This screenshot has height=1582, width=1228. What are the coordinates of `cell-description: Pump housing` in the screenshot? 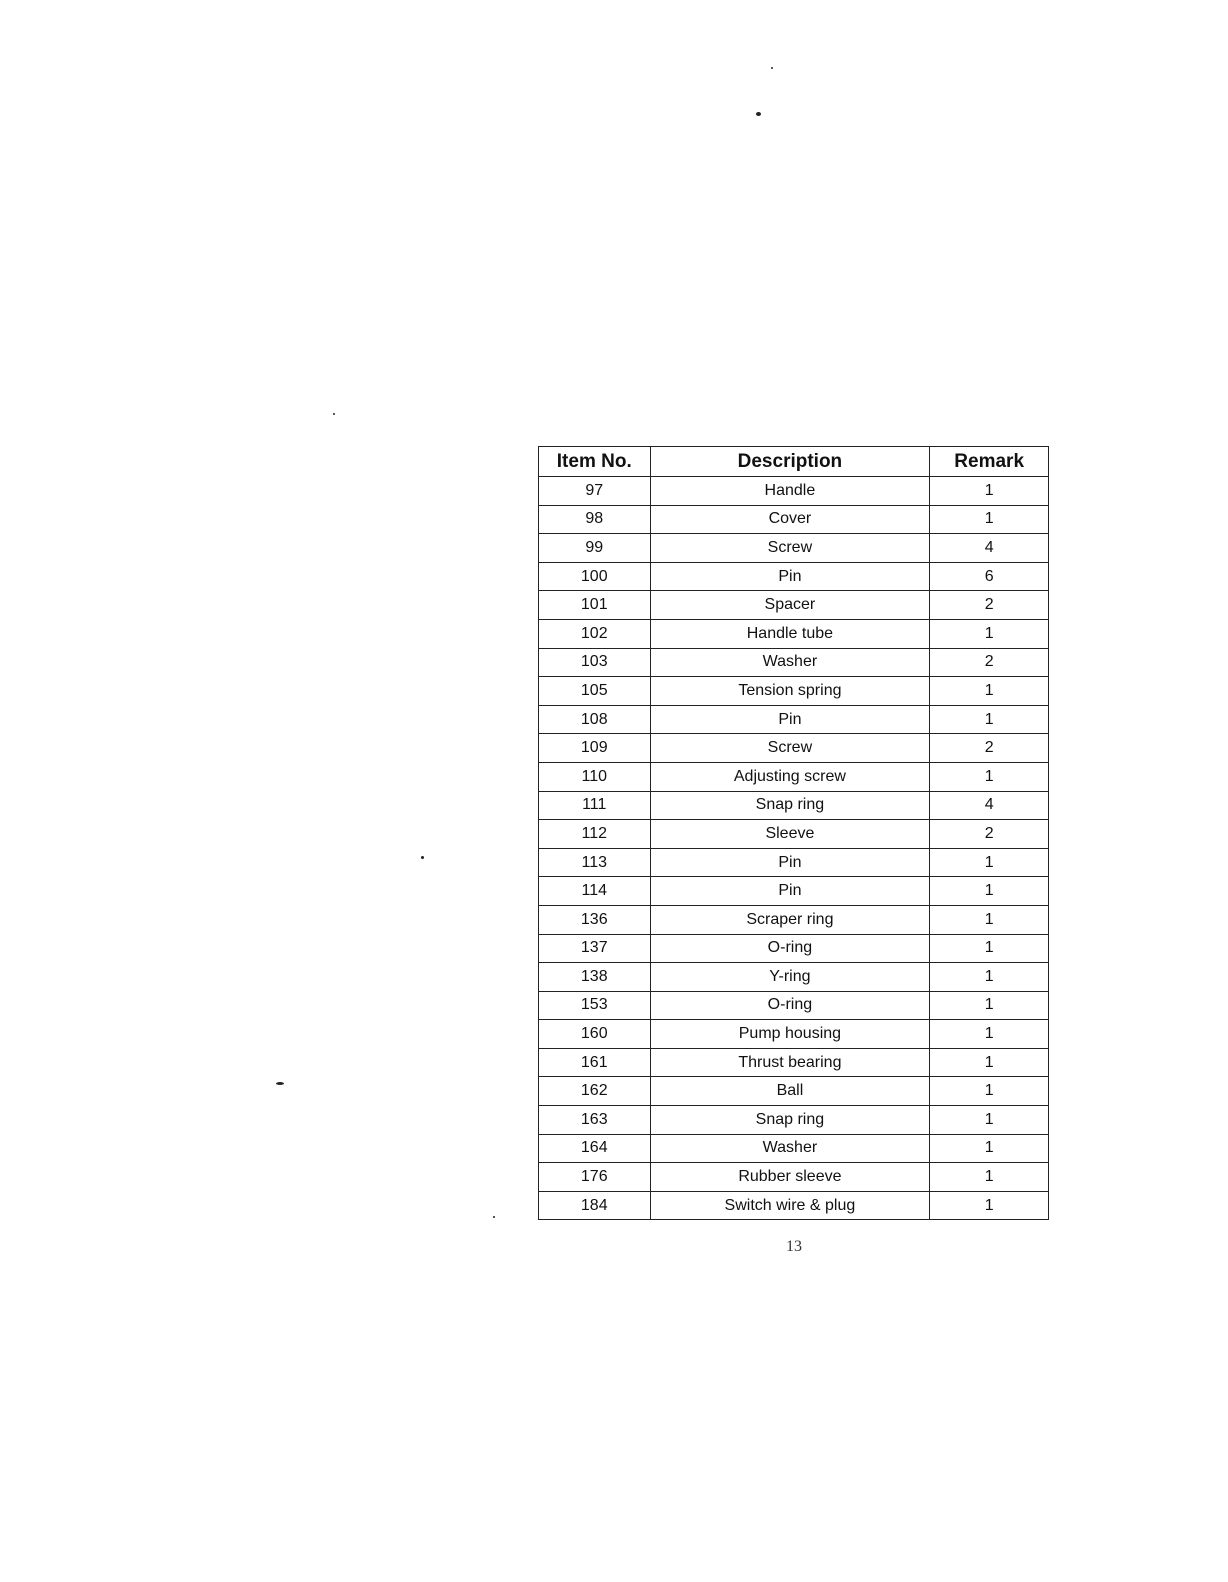 It's located at (790, 1034).